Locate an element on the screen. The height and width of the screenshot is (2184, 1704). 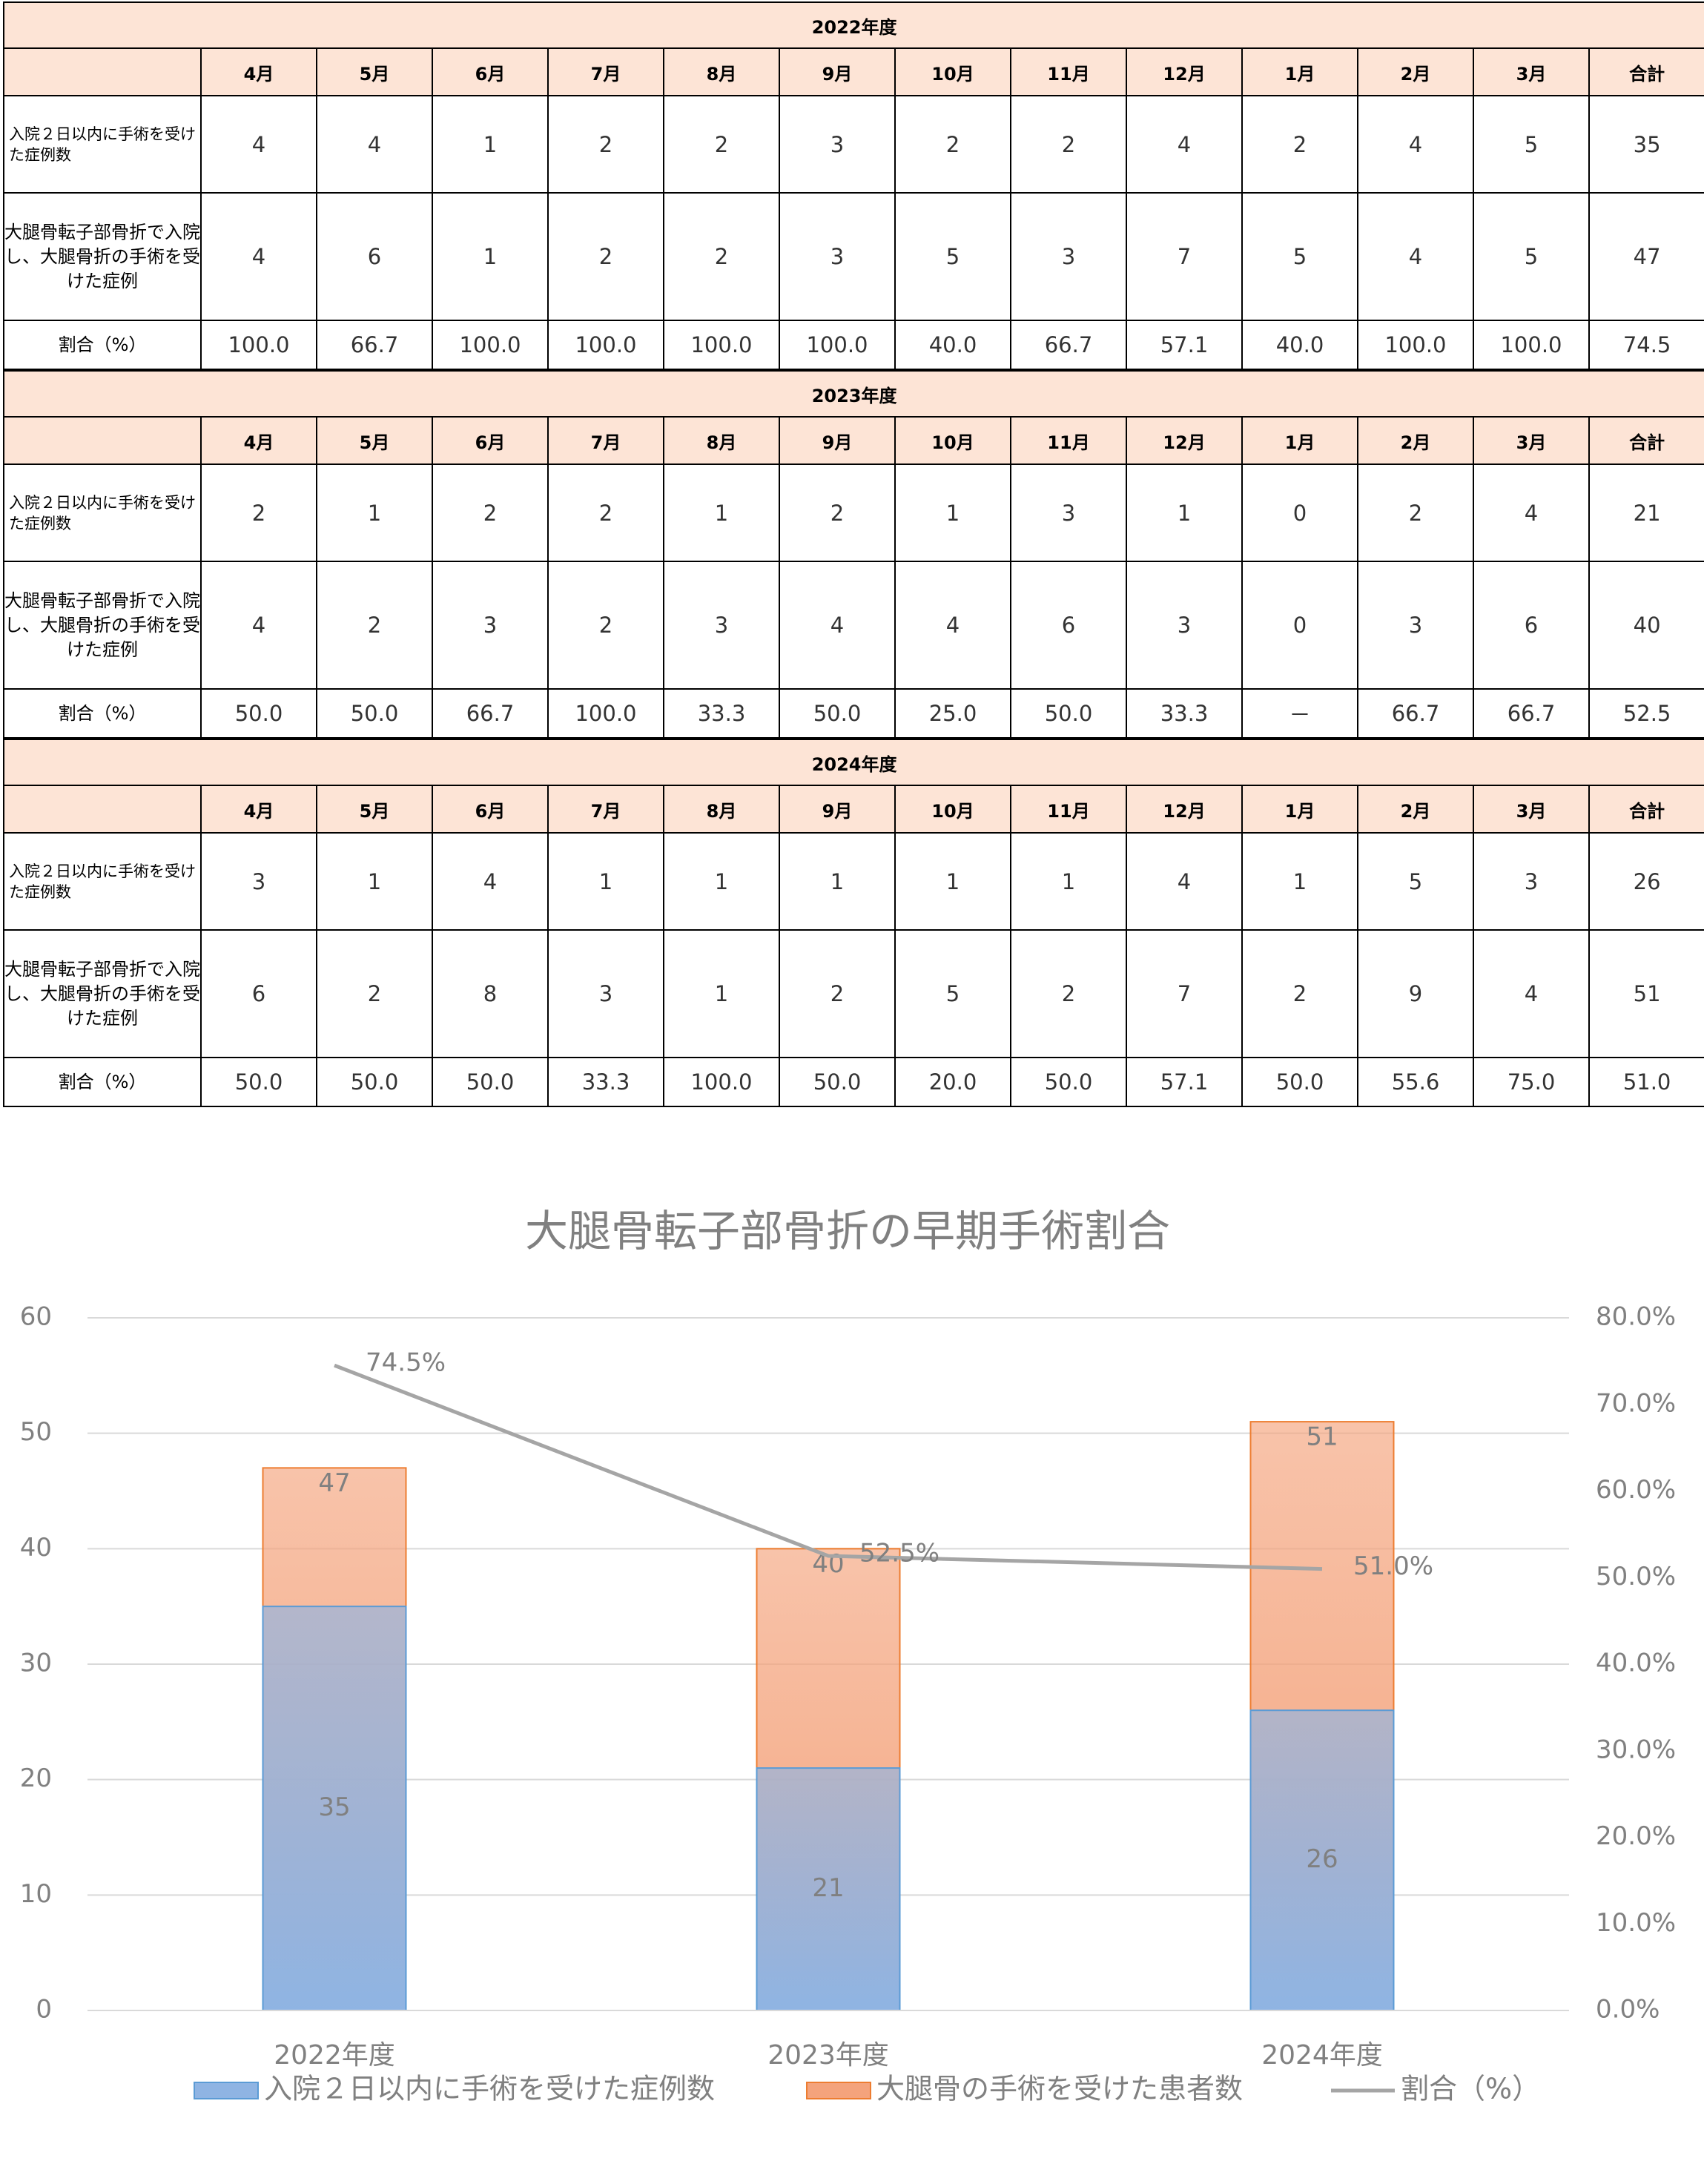
data-row: 大腿骨転子部骨折で入院し、大腿骨折の手術を受けた症例 4 2 3 2 3 4 4 6 3 0 3 6 40 is located at coordinates (854, 625).